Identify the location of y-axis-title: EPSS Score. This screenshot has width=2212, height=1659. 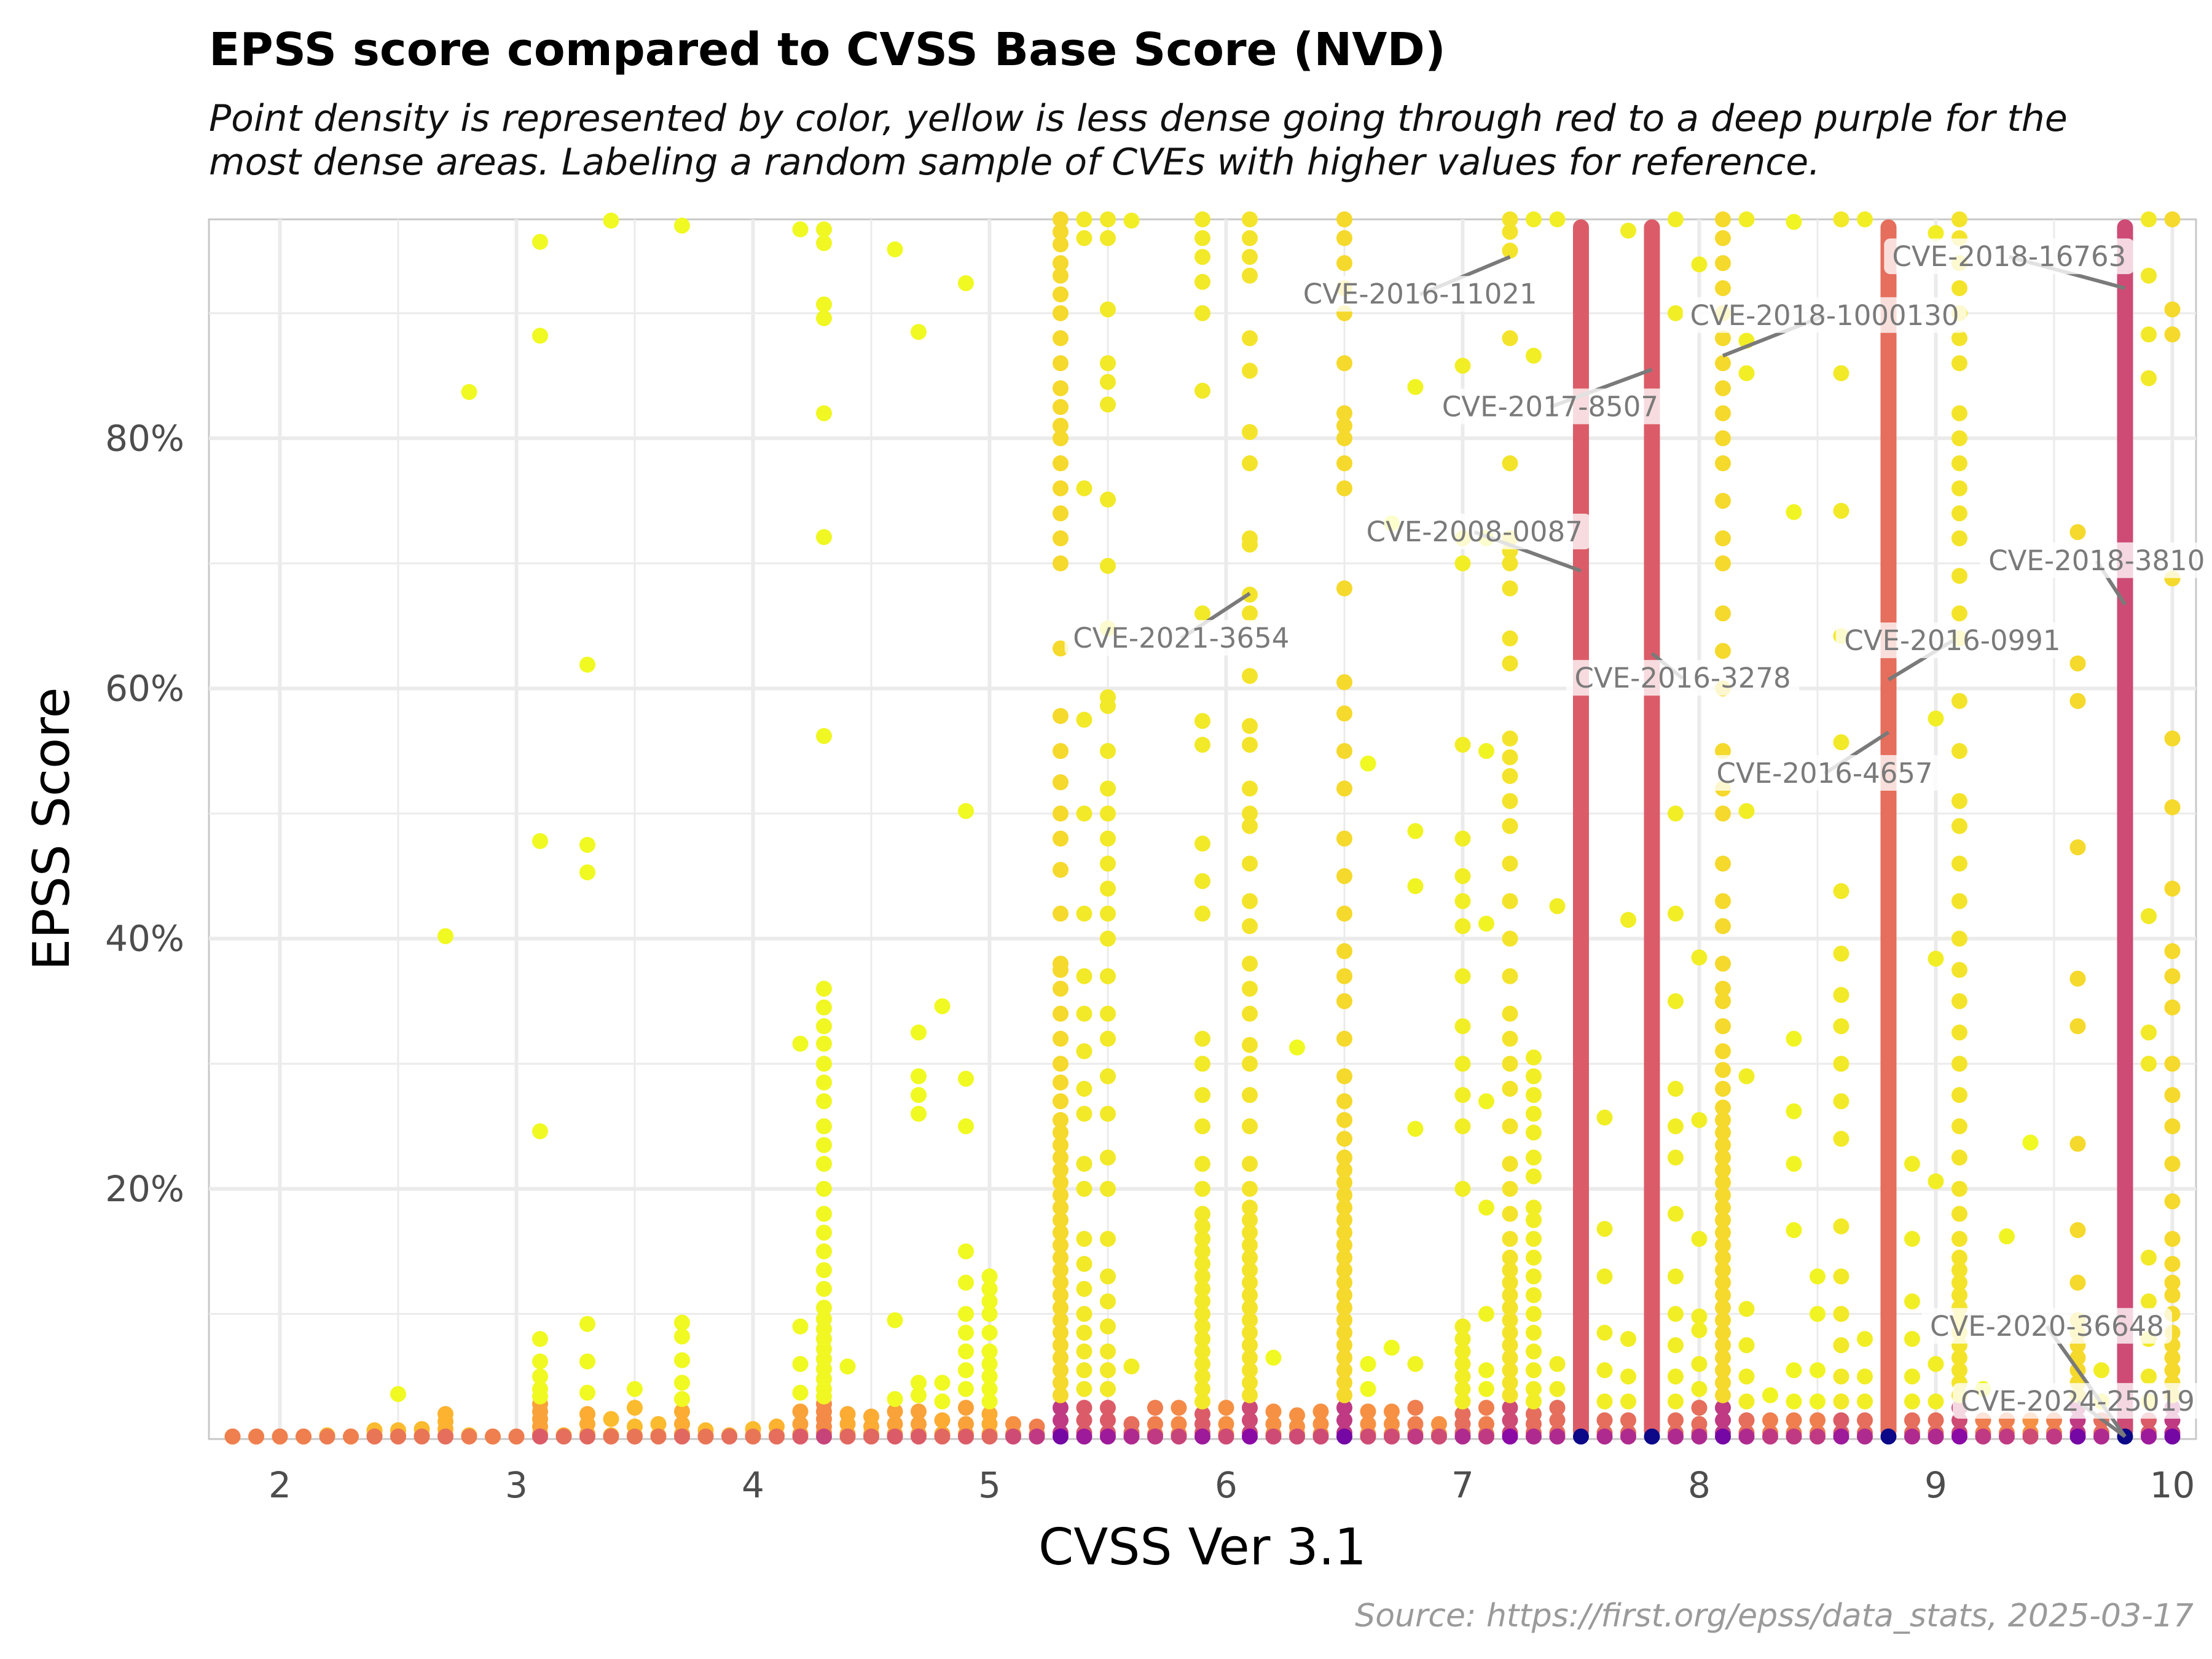
(52, 828).